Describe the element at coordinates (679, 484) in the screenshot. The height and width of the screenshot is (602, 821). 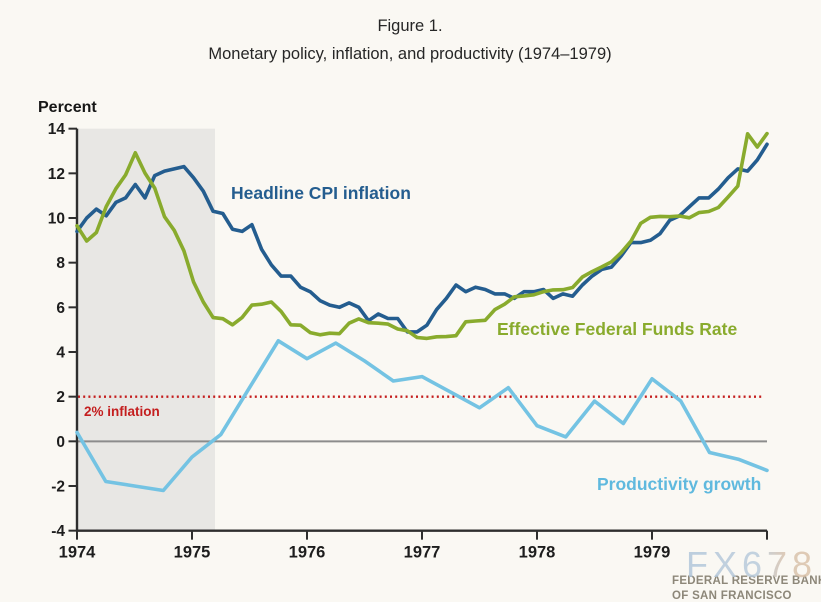
I see `productivity-line-label: Productivity growth` at that location.